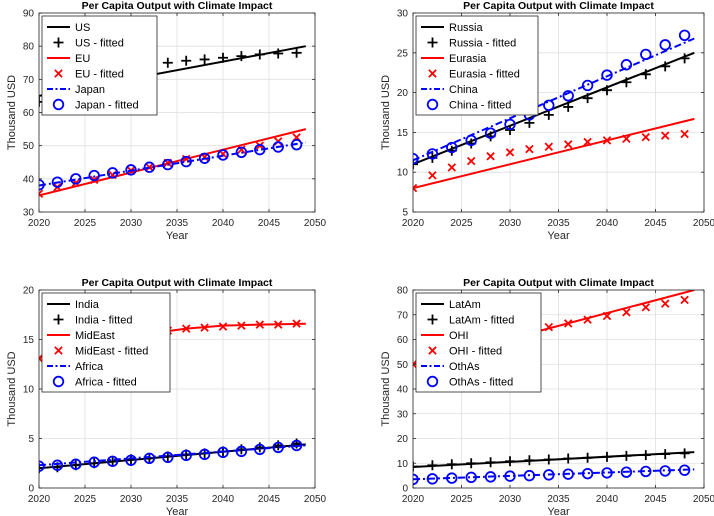 This screenshot has height=516, width=714. I want to click on legend-label-latam-fitted: LatAm - fitted, so click(481, 321).